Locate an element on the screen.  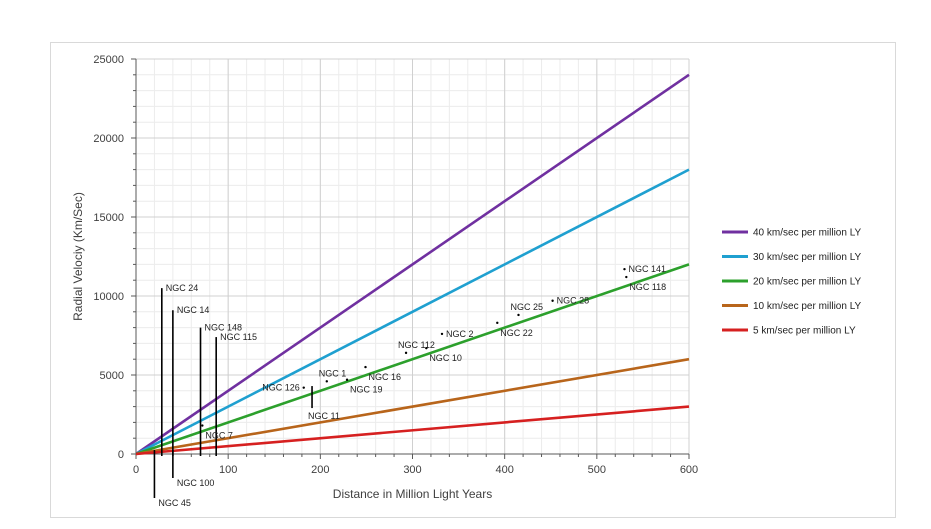
galaxy-marker: NGC 25 is located at coordinates (526, 309).